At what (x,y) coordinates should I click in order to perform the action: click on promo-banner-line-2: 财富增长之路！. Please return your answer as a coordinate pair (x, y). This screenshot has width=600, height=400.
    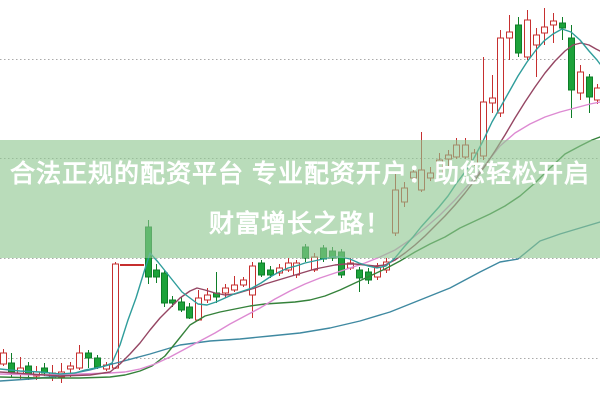
    Looking at the image, I should click on (299, 224).